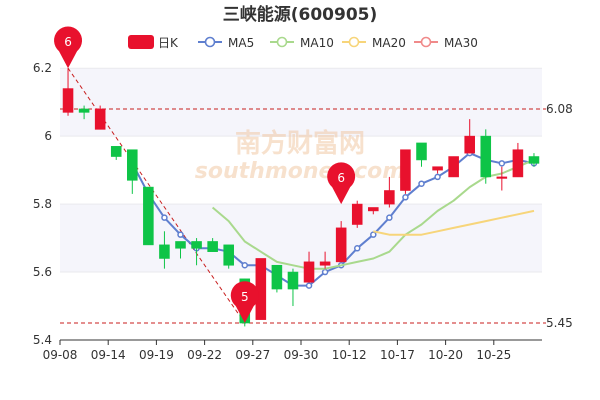  I want to click on reference-line-label: 5.45, so click(559, 323).